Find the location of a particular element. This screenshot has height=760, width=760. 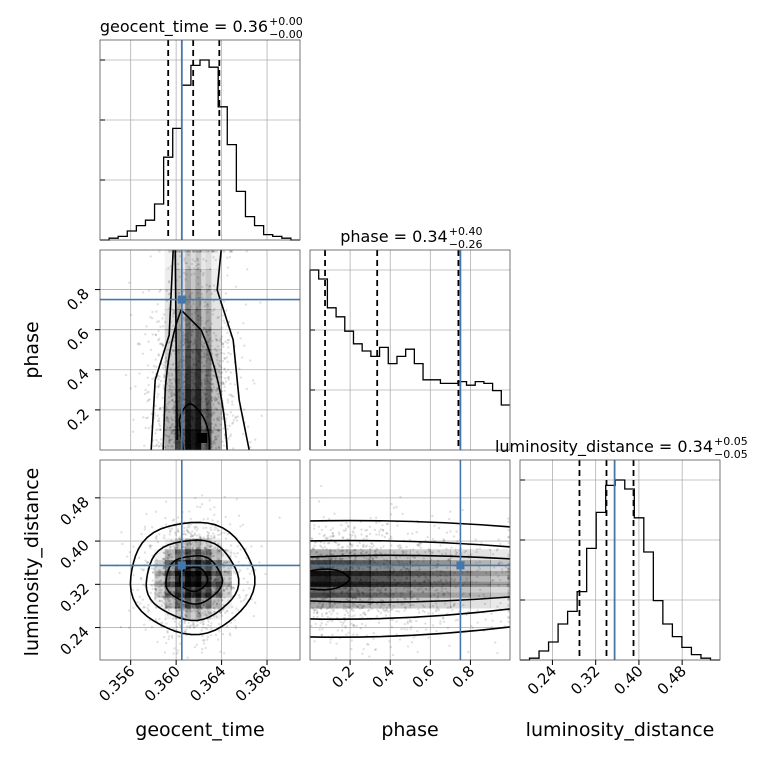

scatter-phase-vs-luminosity_distance-bg is located at coordinates (410, 560).